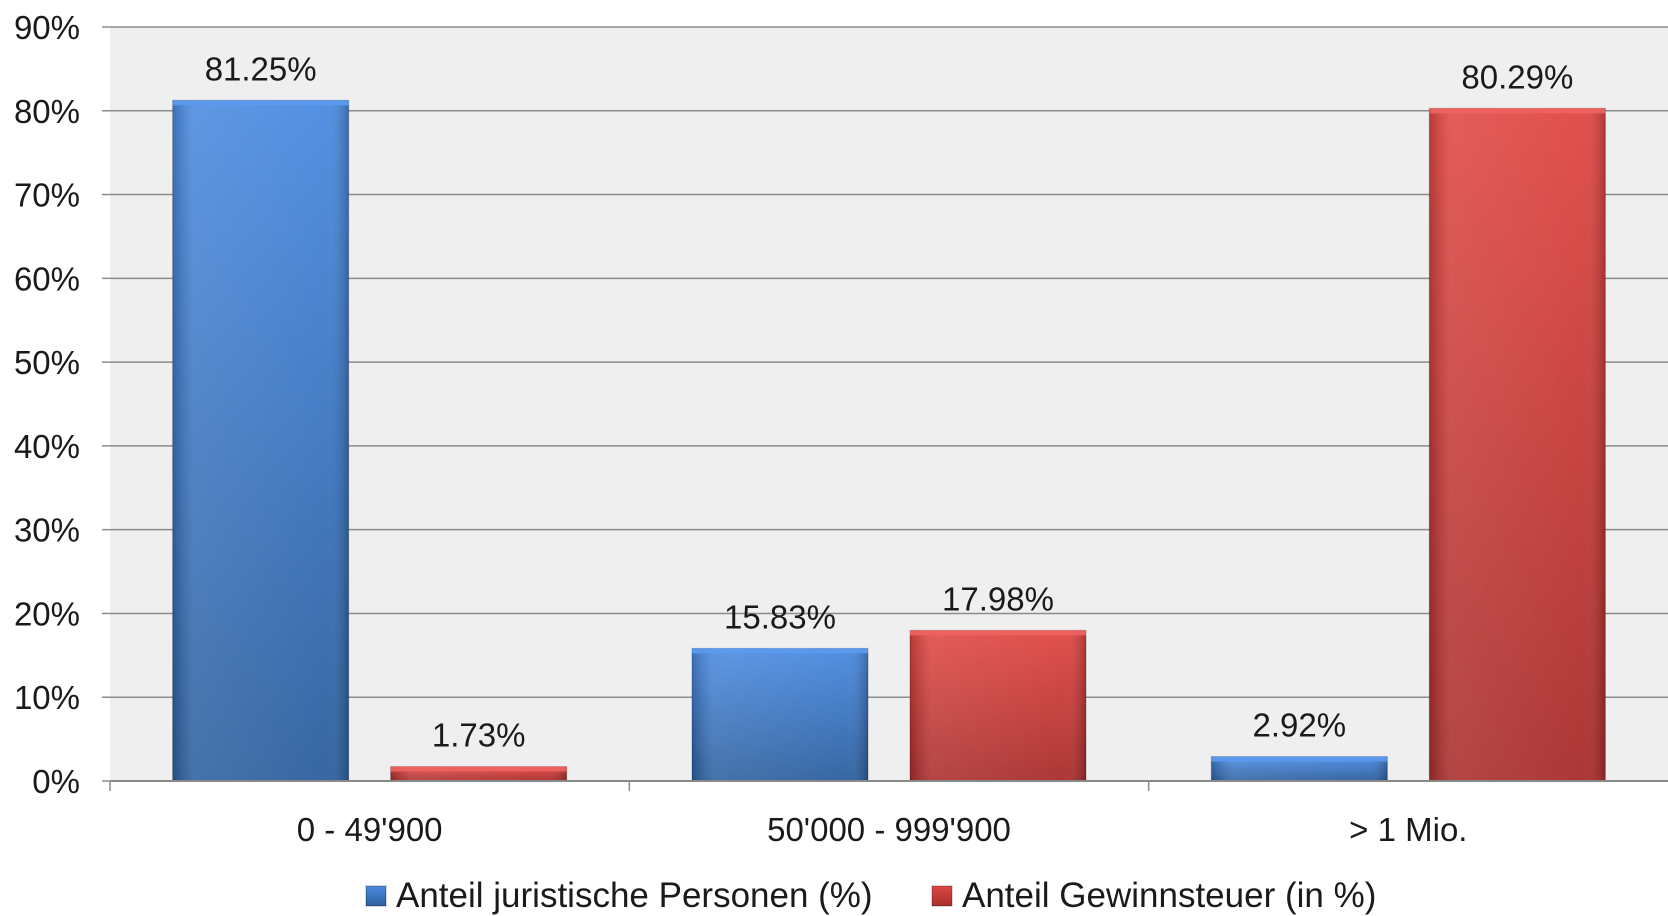 The height and width of the screenshot is (916, 1668). I want to click on data-label: 2.92%, so click(1300, 725).